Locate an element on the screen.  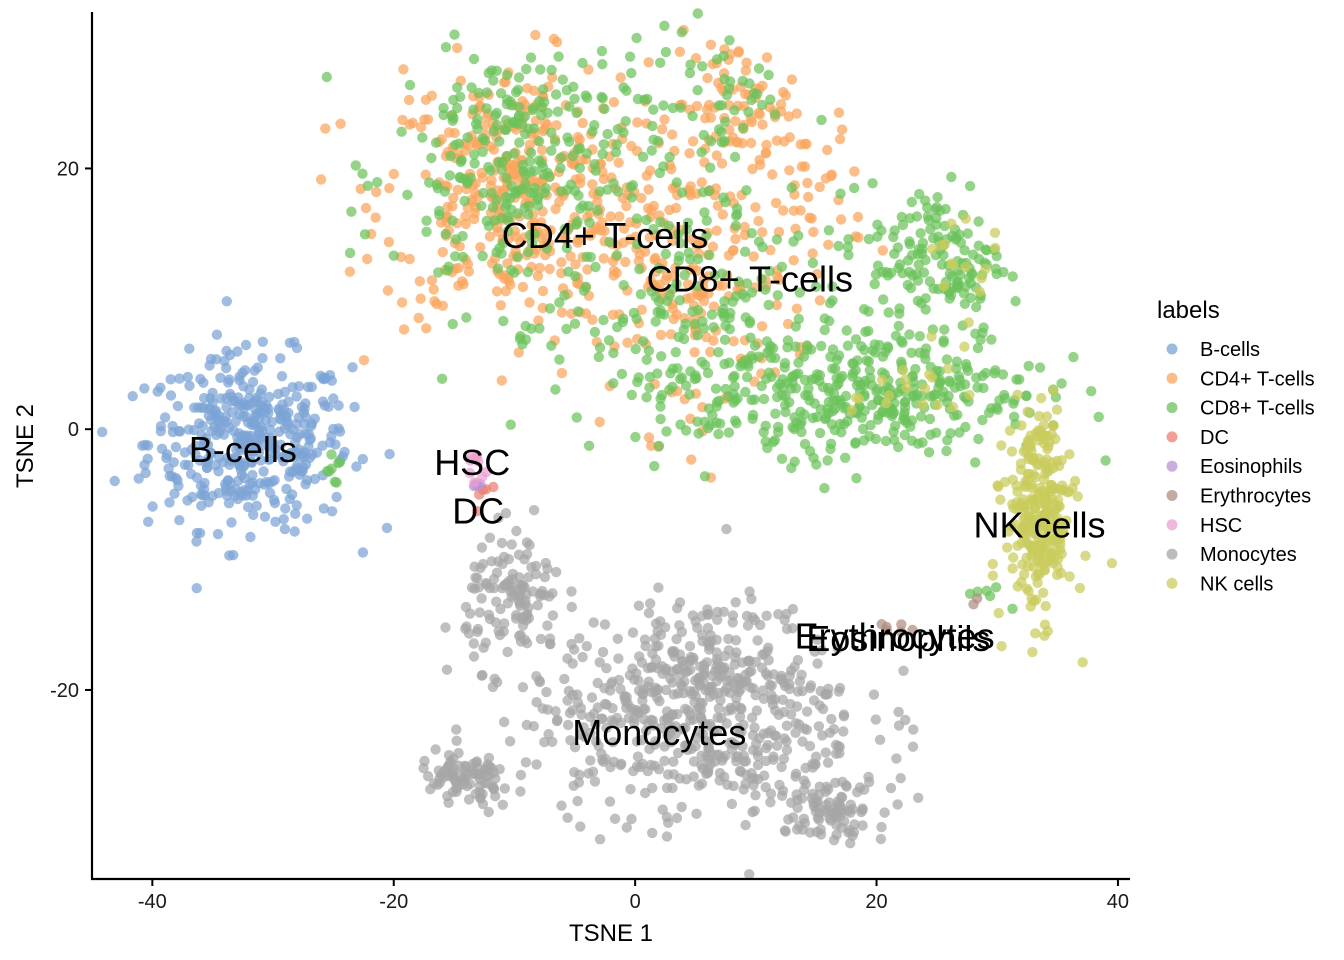
legend-item: NK cells is located at coordinates (1219, 584).